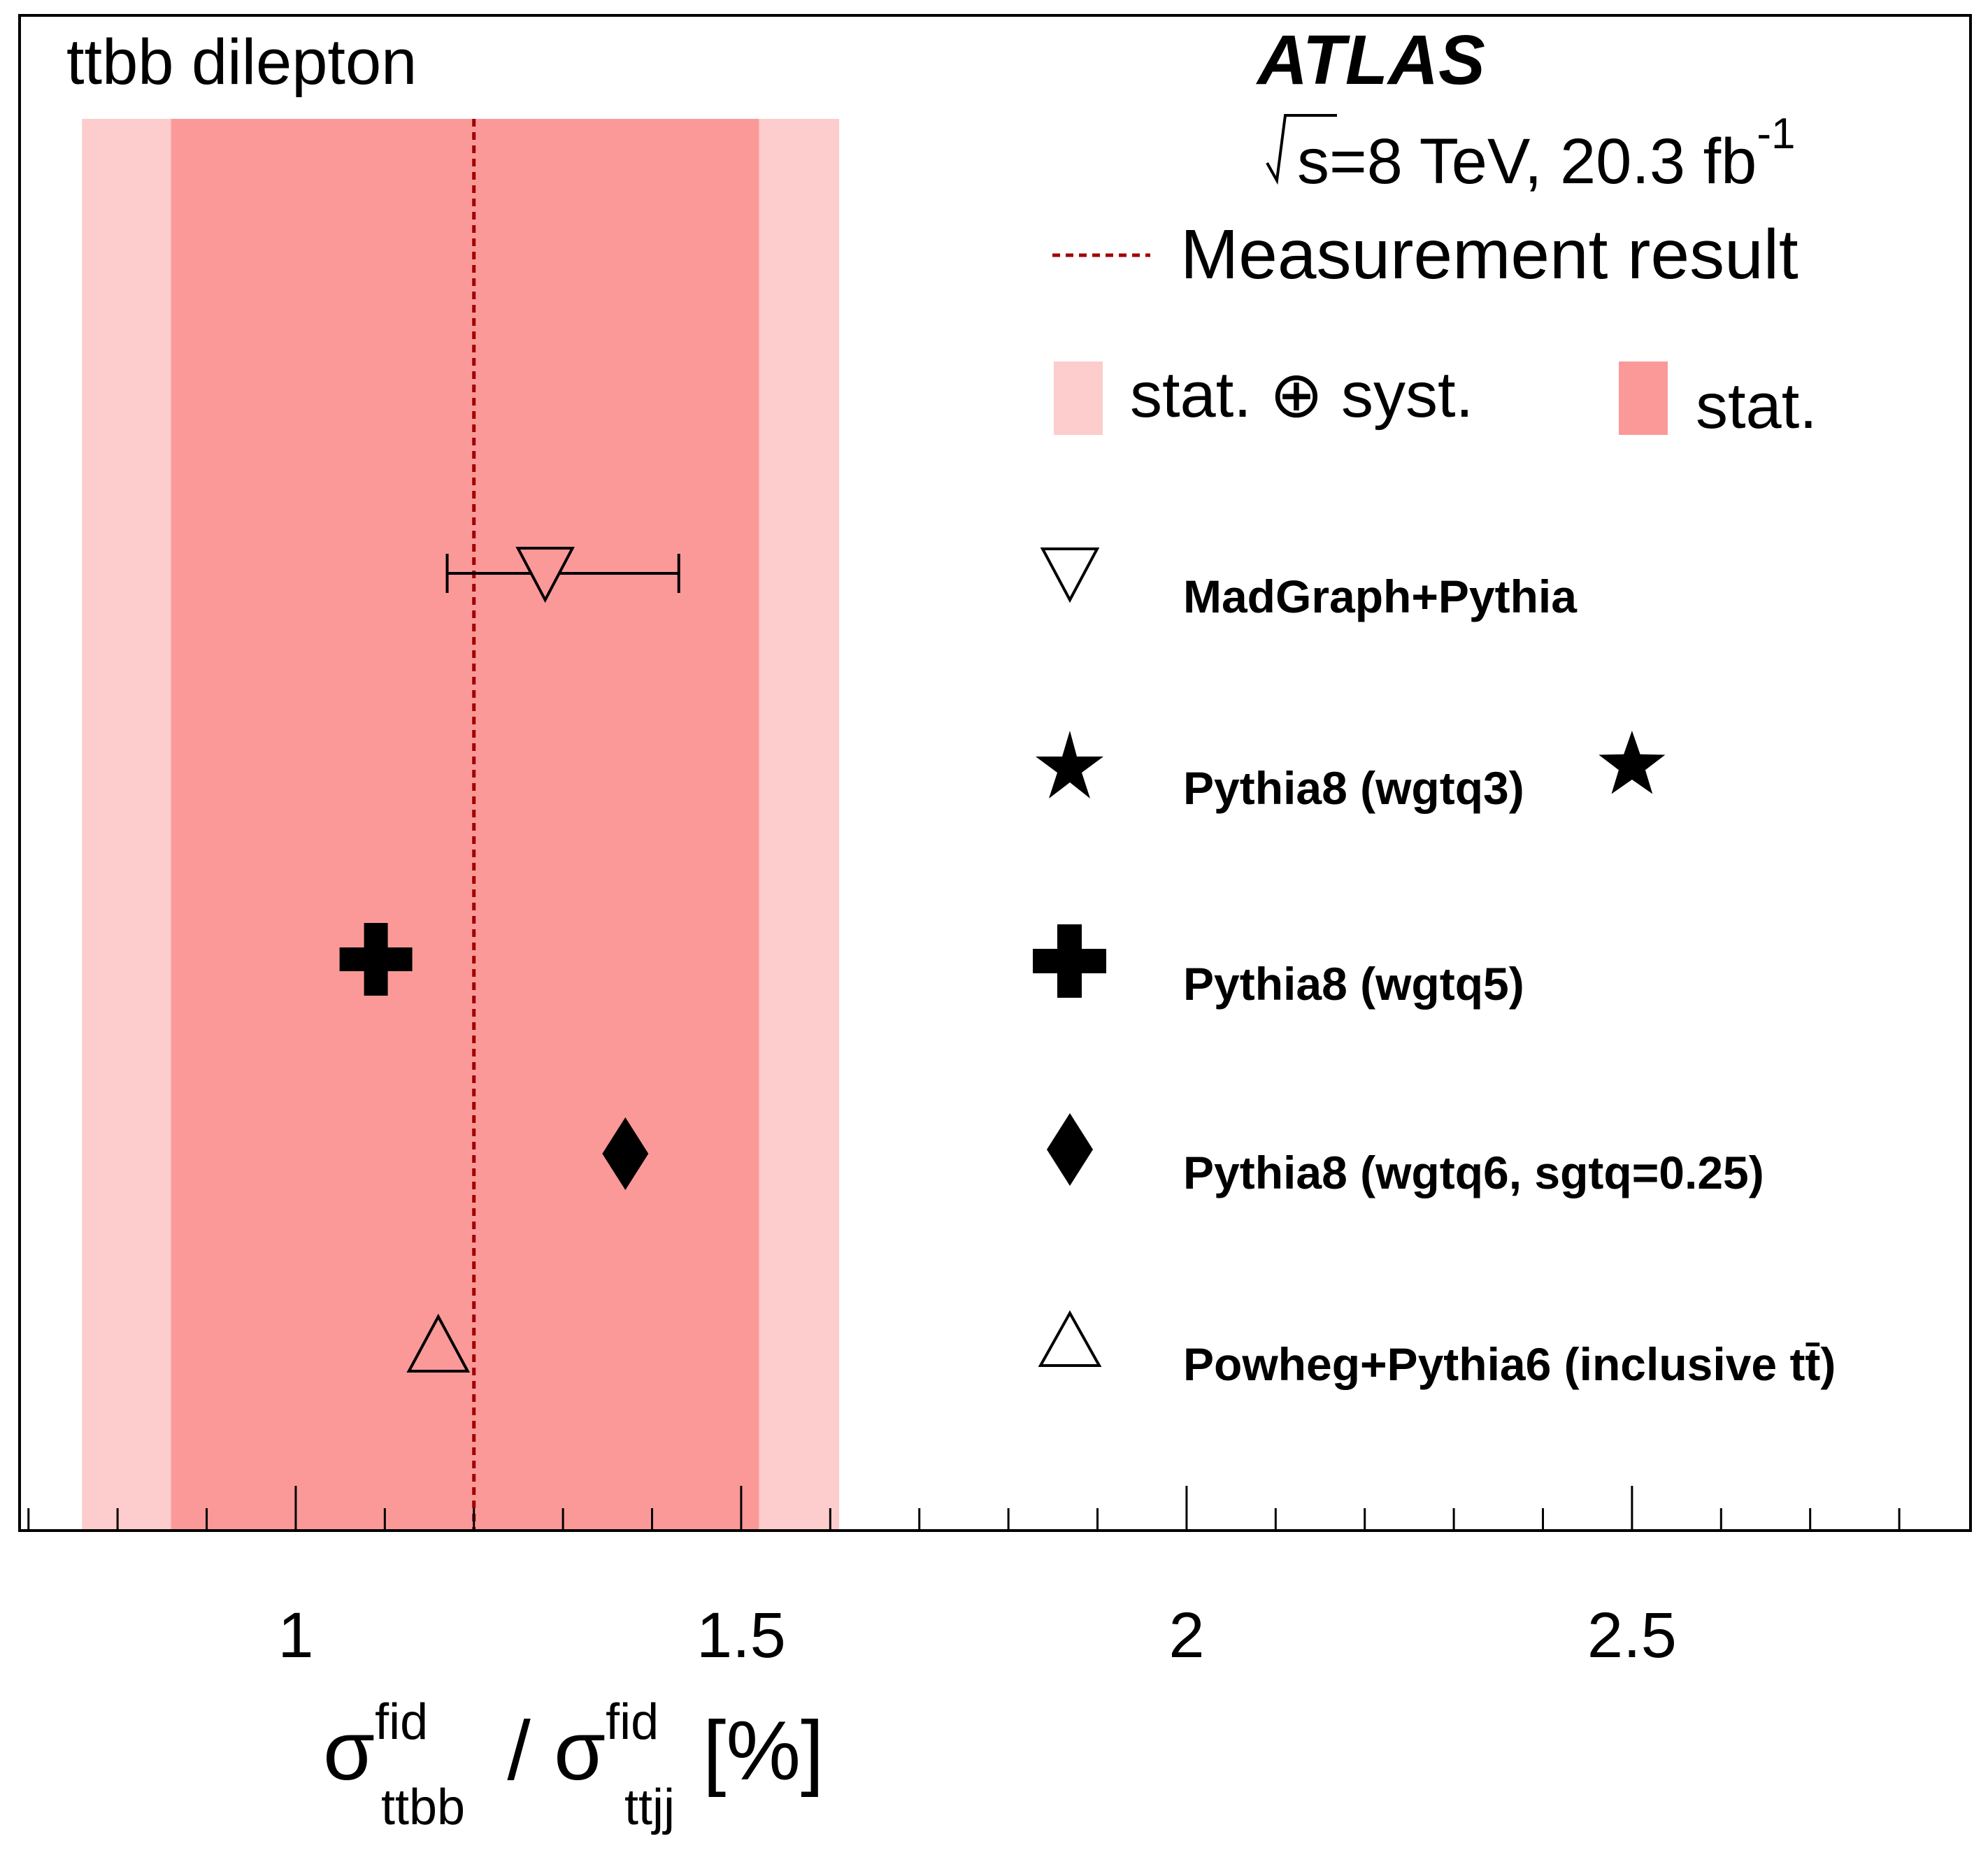 The height and width of the screenshot is (1855, 1988). I want to click on x-axis-ticks, so click(964, 1507).